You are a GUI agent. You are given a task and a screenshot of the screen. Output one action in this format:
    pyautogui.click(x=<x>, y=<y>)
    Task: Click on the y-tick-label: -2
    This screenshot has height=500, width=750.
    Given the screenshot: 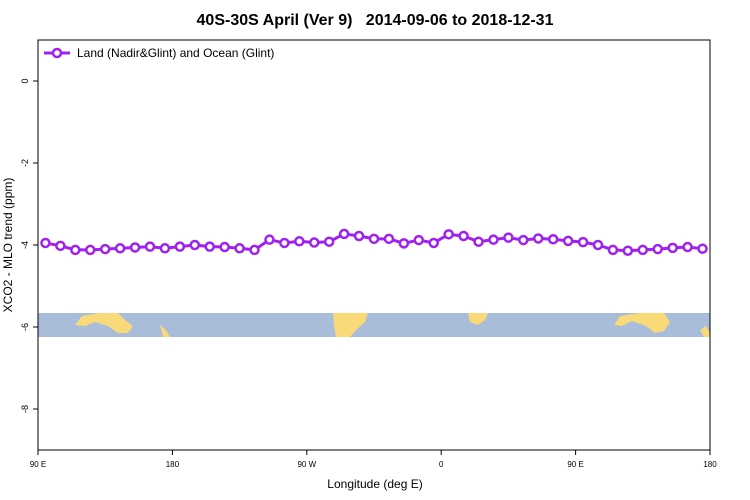 What is the action you would take?
    pyautogui.click(x=25, y=163)
    